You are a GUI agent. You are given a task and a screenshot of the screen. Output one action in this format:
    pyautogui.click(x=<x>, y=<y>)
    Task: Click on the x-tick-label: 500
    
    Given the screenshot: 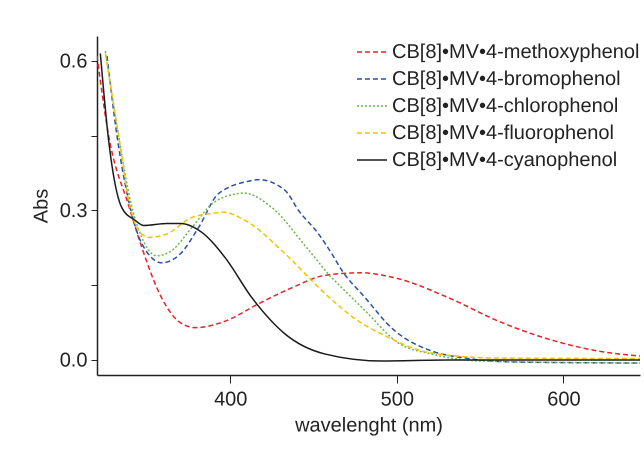 What is the action you would take?
    pyautogui.click(x=397, y=399)
    